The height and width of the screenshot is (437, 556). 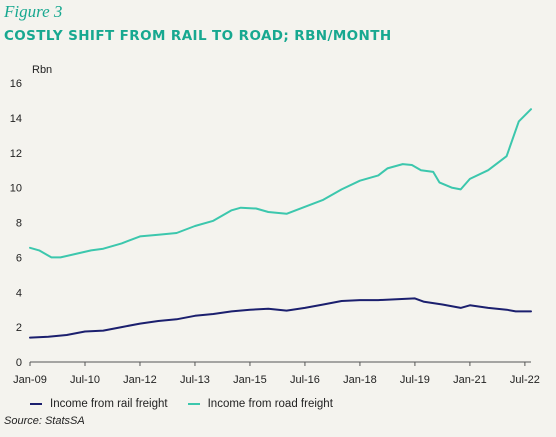 I want to click on x-tick-label: Jul-16, so click(x=305, y=380).